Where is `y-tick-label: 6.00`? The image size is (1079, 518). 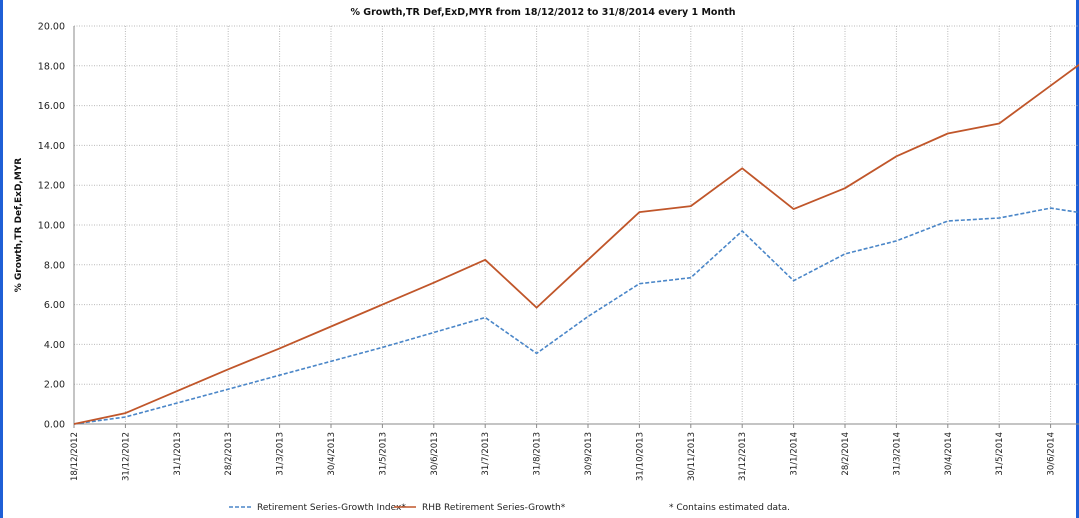 y-tick-label: 6.00 is located at coordinates (54, 305).